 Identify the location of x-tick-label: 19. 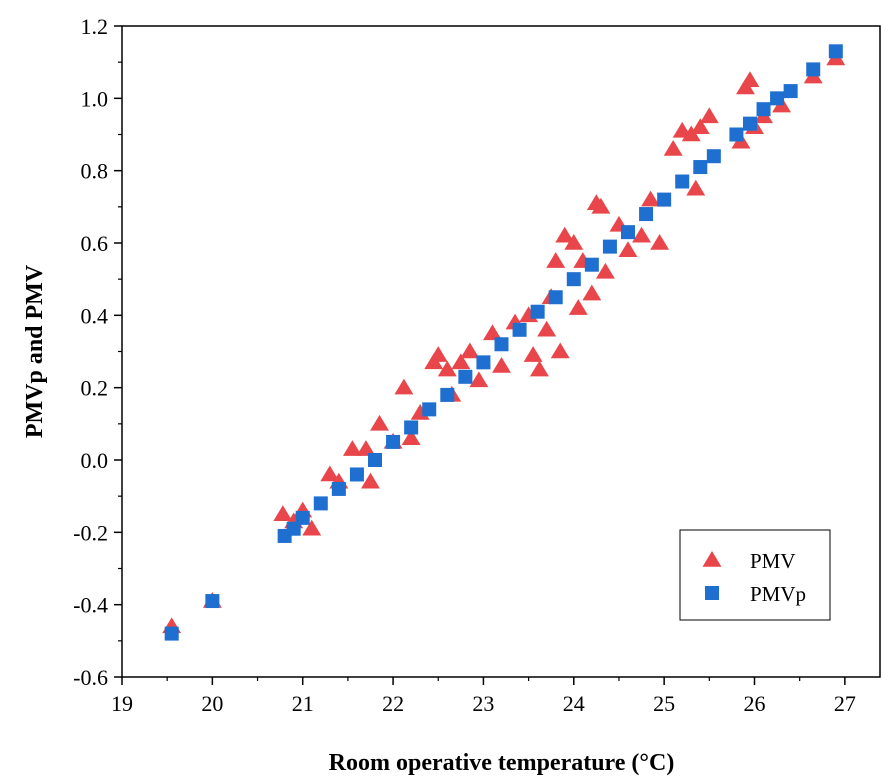
(122, 703).